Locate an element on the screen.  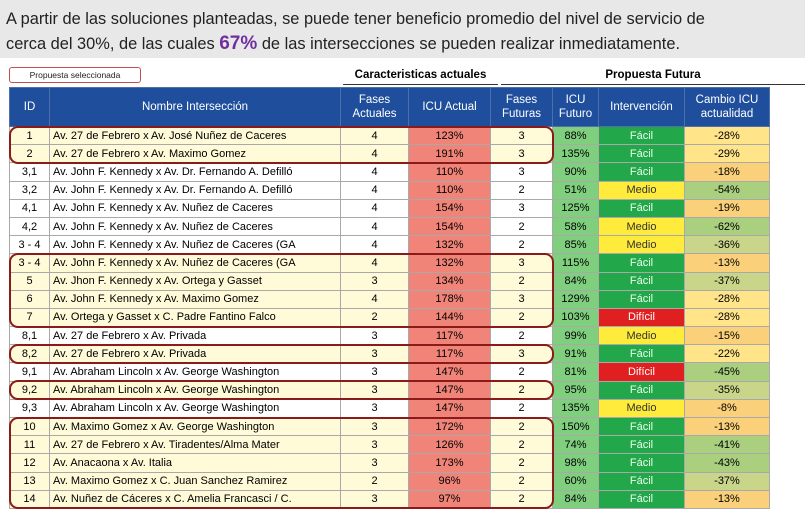
cell-future-icu: 125% is located at coordinates (576, 208).